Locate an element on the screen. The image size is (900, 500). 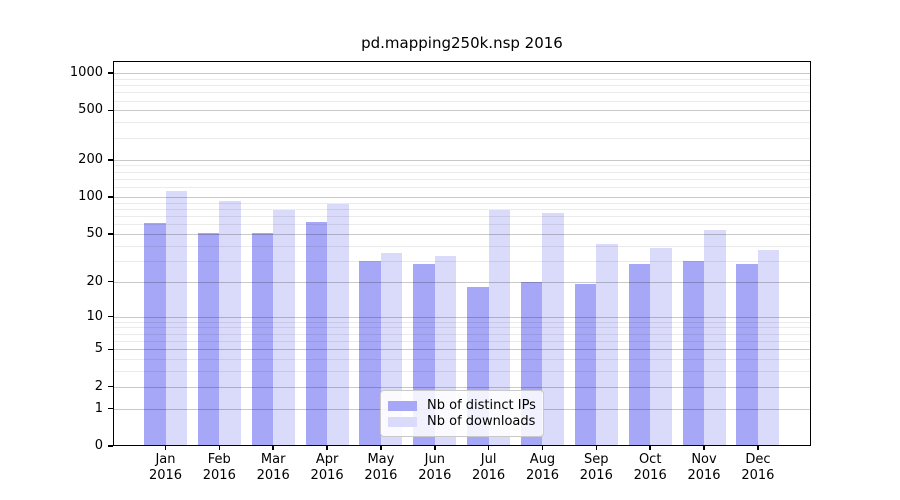
bar-distinct-ips-sep is located at coordinates (585, 365).